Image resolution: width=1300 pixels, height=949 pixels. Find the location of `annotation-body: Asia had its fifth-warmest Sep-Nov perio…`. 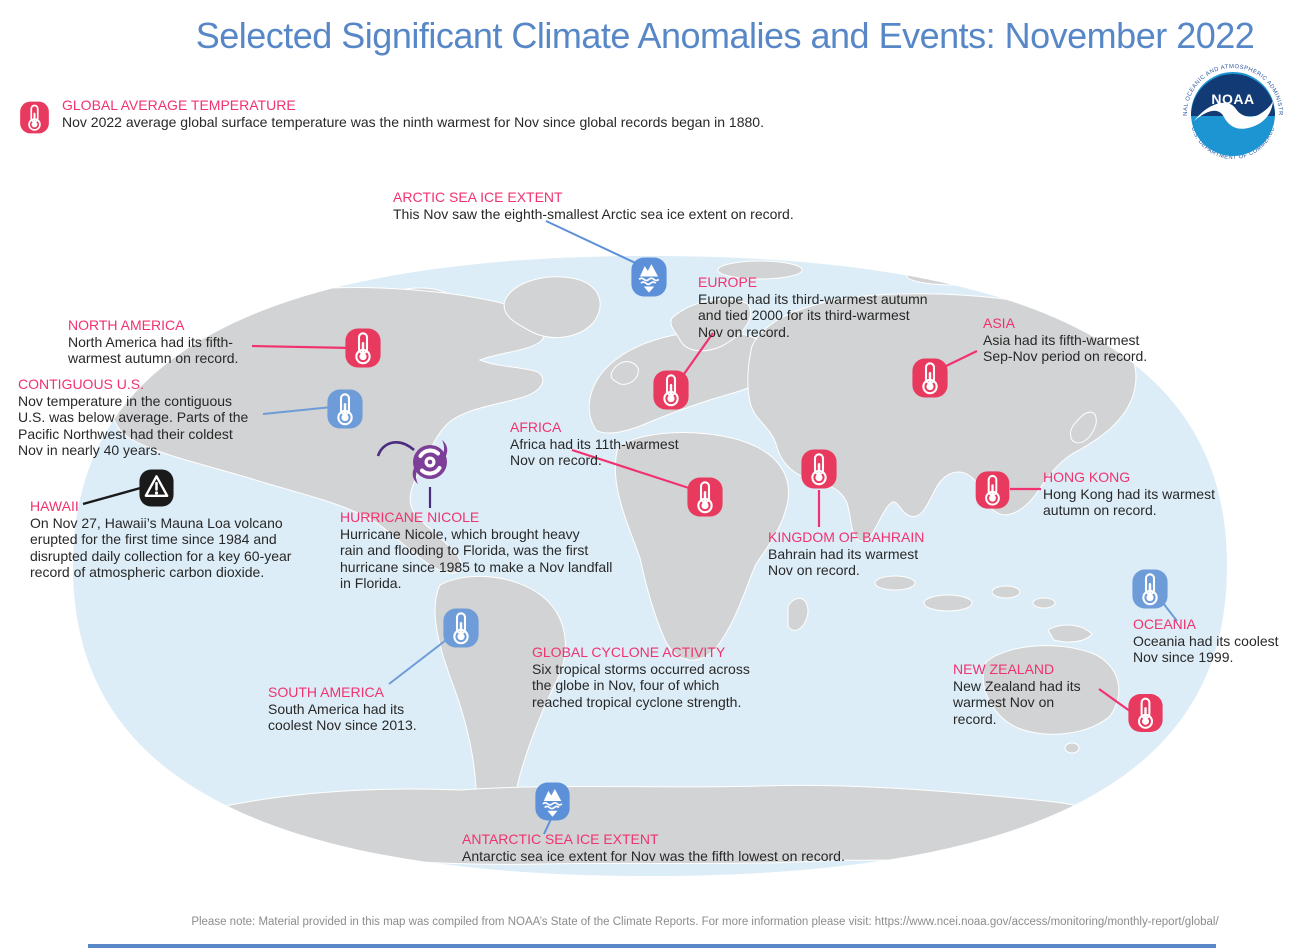

annotation-body: Asia had its fifth-warmest Sep-Nov perio… is located at coordinates (1065, 348).